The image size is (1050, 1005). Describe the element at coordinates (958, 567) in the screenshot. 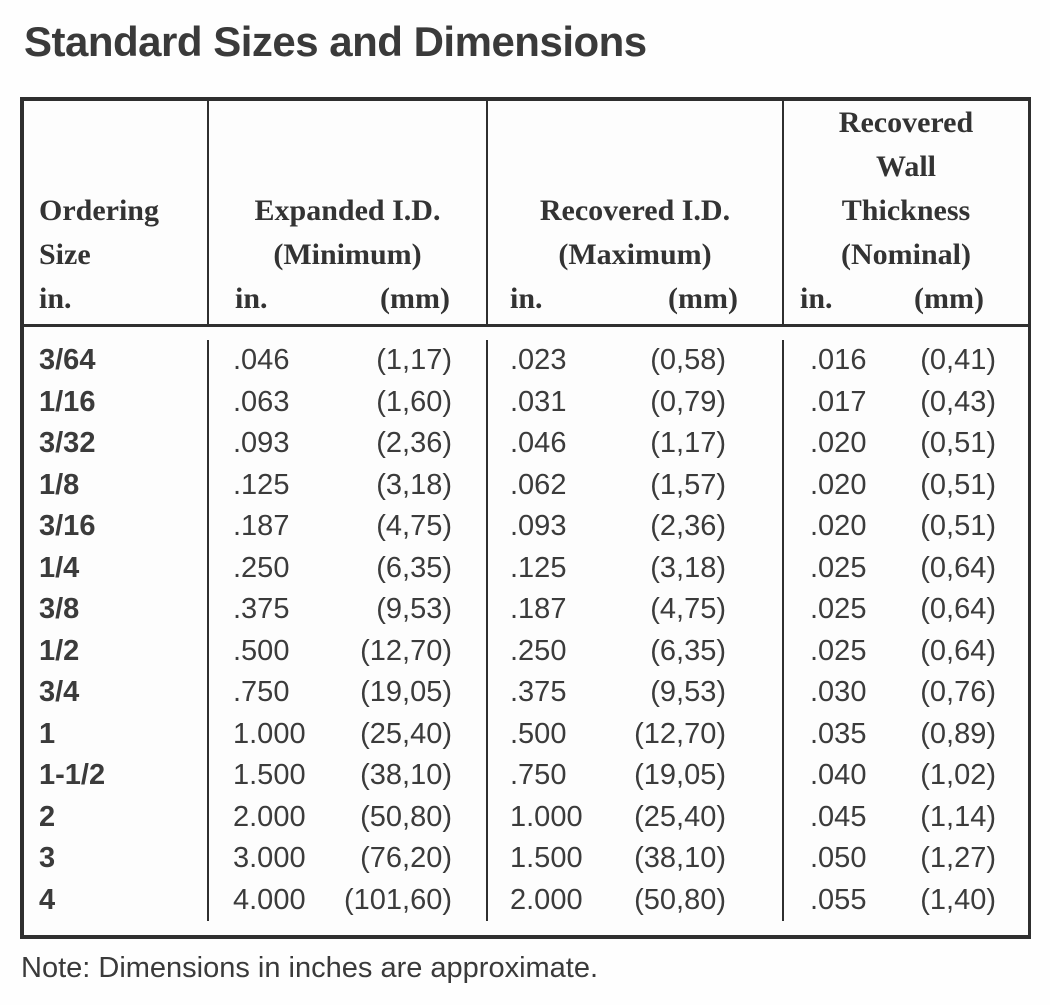

I see `mm-value: (0,64)` at that location.